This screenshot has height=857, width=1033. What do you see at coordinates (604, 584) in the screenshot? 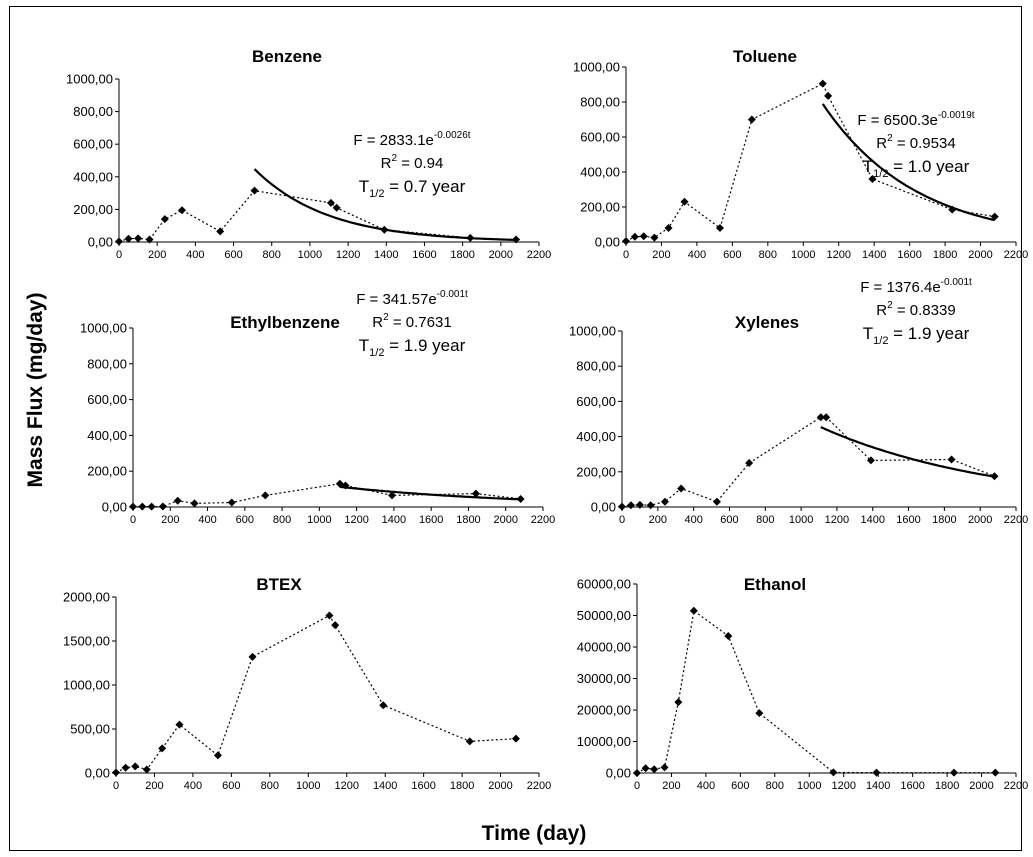
I see `panel-6-y-tick-label: 60000,00` at bounding box center [604, 584].